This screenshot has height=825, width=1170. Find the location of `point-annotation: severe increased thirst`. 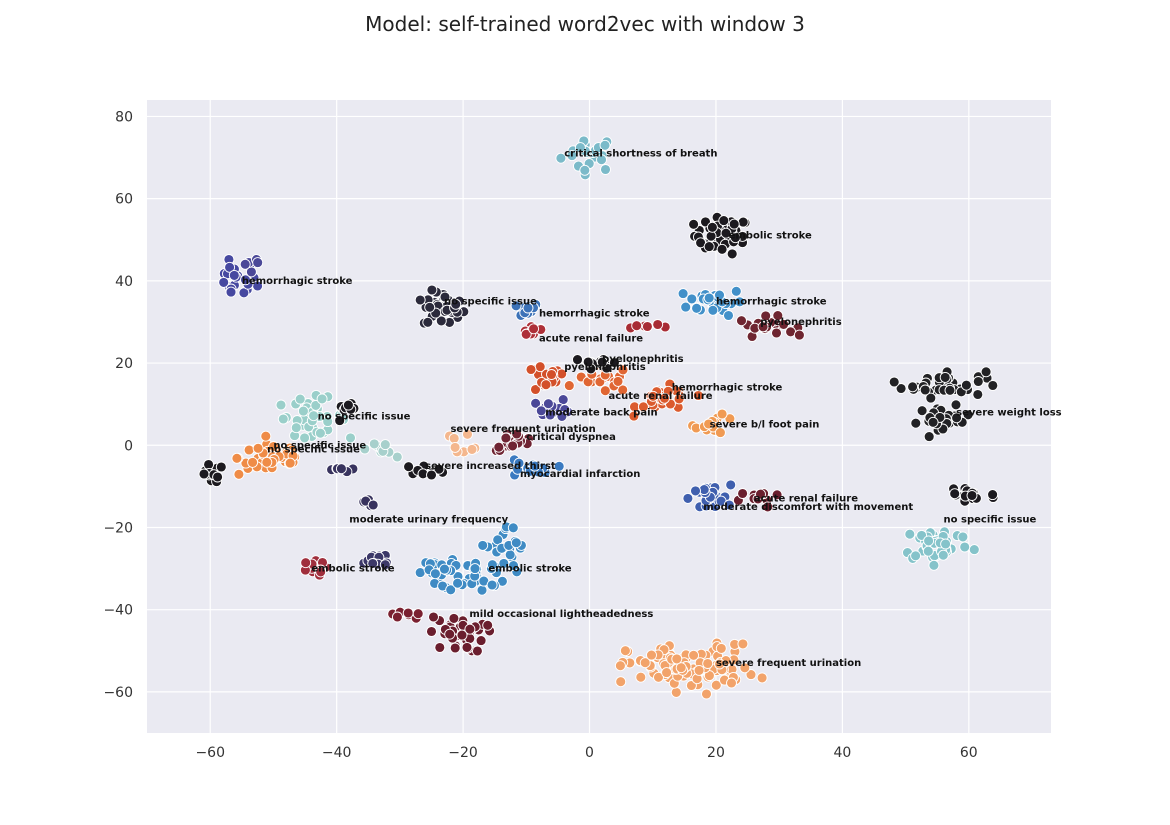

point-annotation: severe increased thirst is located at coordinates (490, 466).